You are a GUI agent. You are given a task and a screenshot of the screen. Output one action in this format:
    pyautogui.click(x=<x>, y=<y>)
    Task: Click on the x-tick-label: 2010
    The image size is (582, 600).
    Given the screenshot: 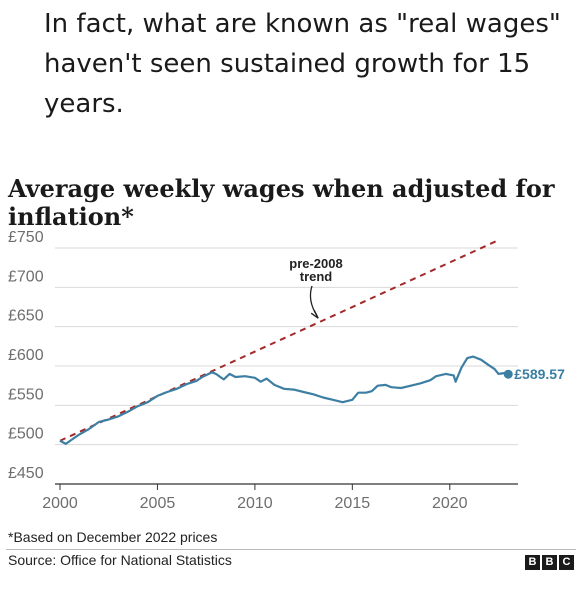 What is the action you would take?
    pyautogui.click(x=255, y=503)
    